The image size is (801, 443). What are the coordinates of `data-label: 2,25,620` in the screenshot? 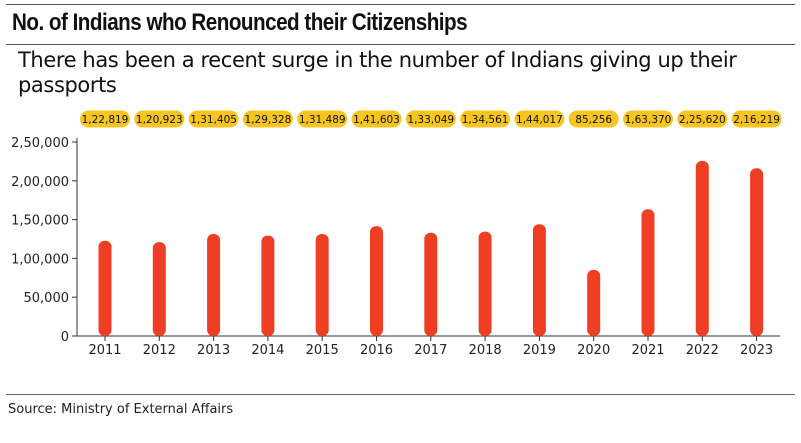 It's located at (702, 120).